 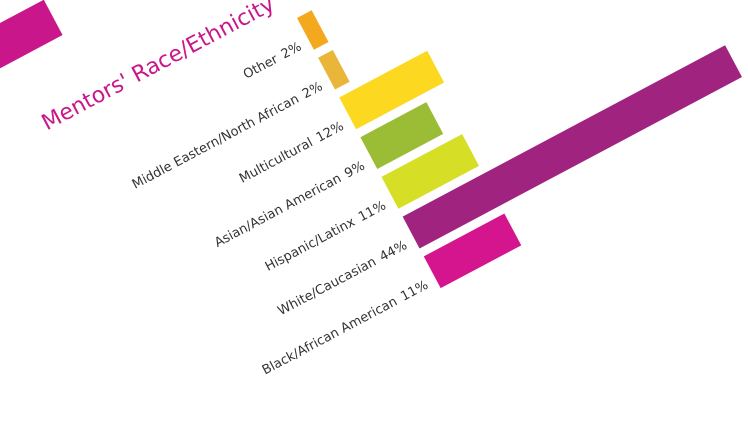 What do you see at coordinates (261, 67) in the screenshot?
I see `category-label: Other` at bounding box center [261, 67].